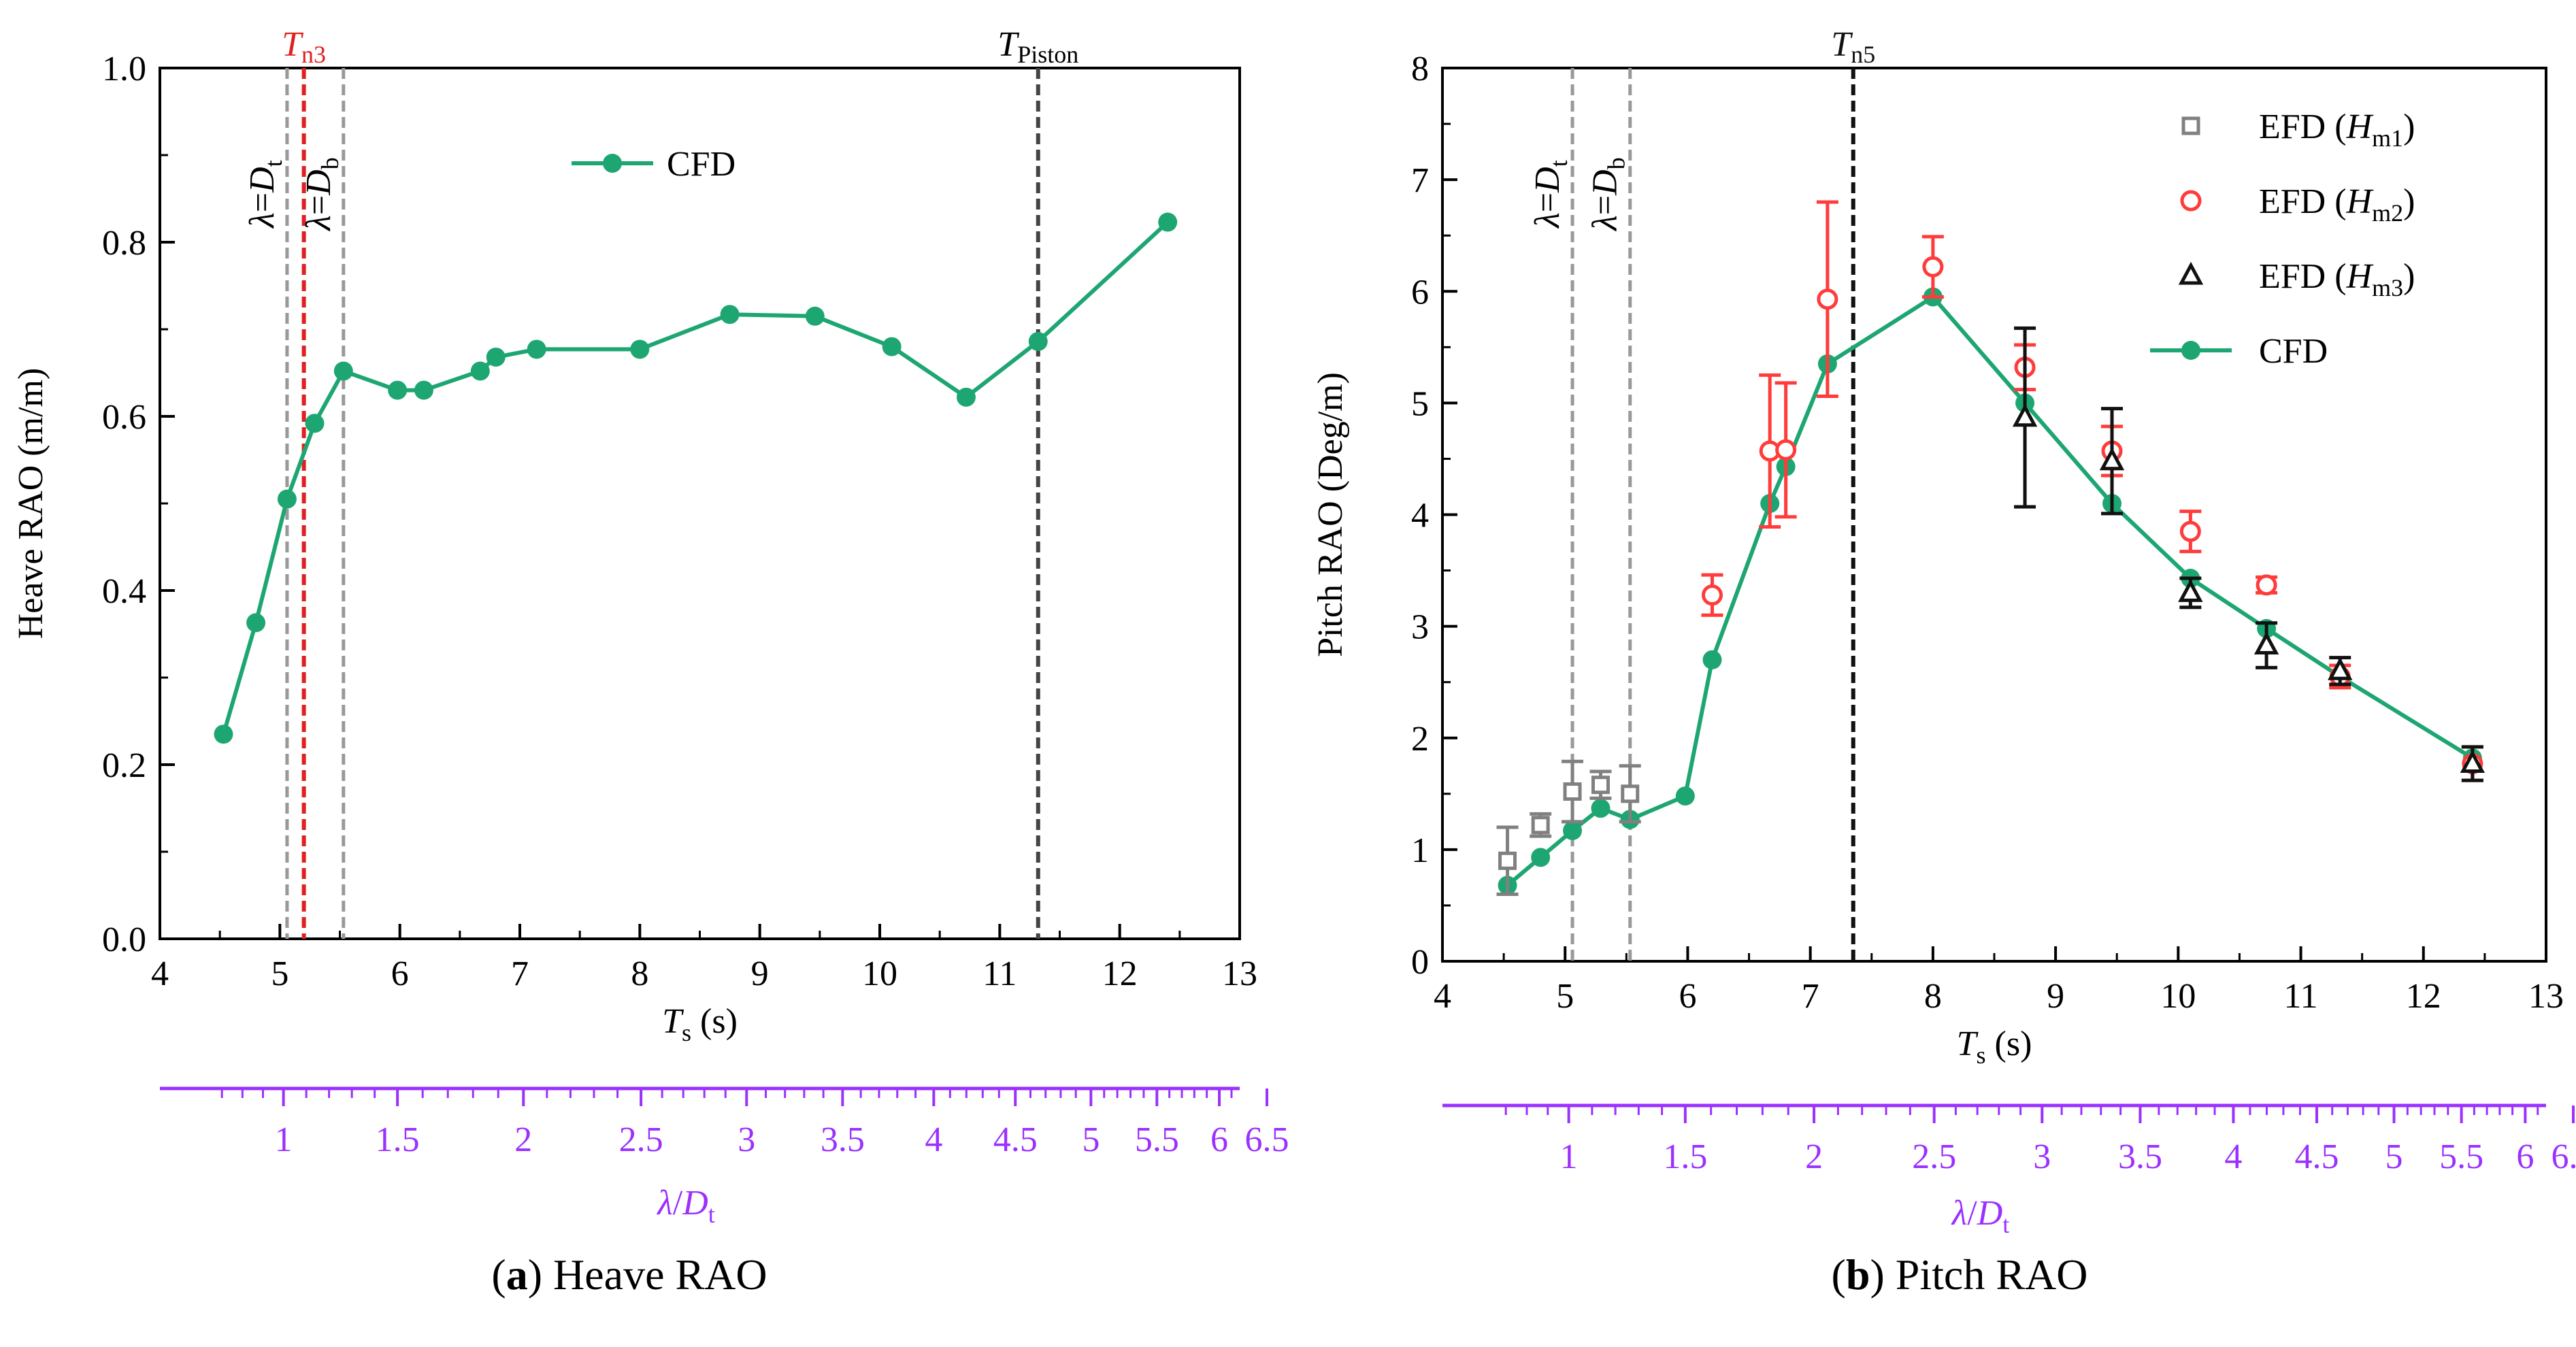 Image resolution: width=2576 pixels, height=1347 pixels. What do you see at coordinates (1420, 516) in the screenshot?
I see `y-tick-label: 4` at bounding box center [1420, 516].